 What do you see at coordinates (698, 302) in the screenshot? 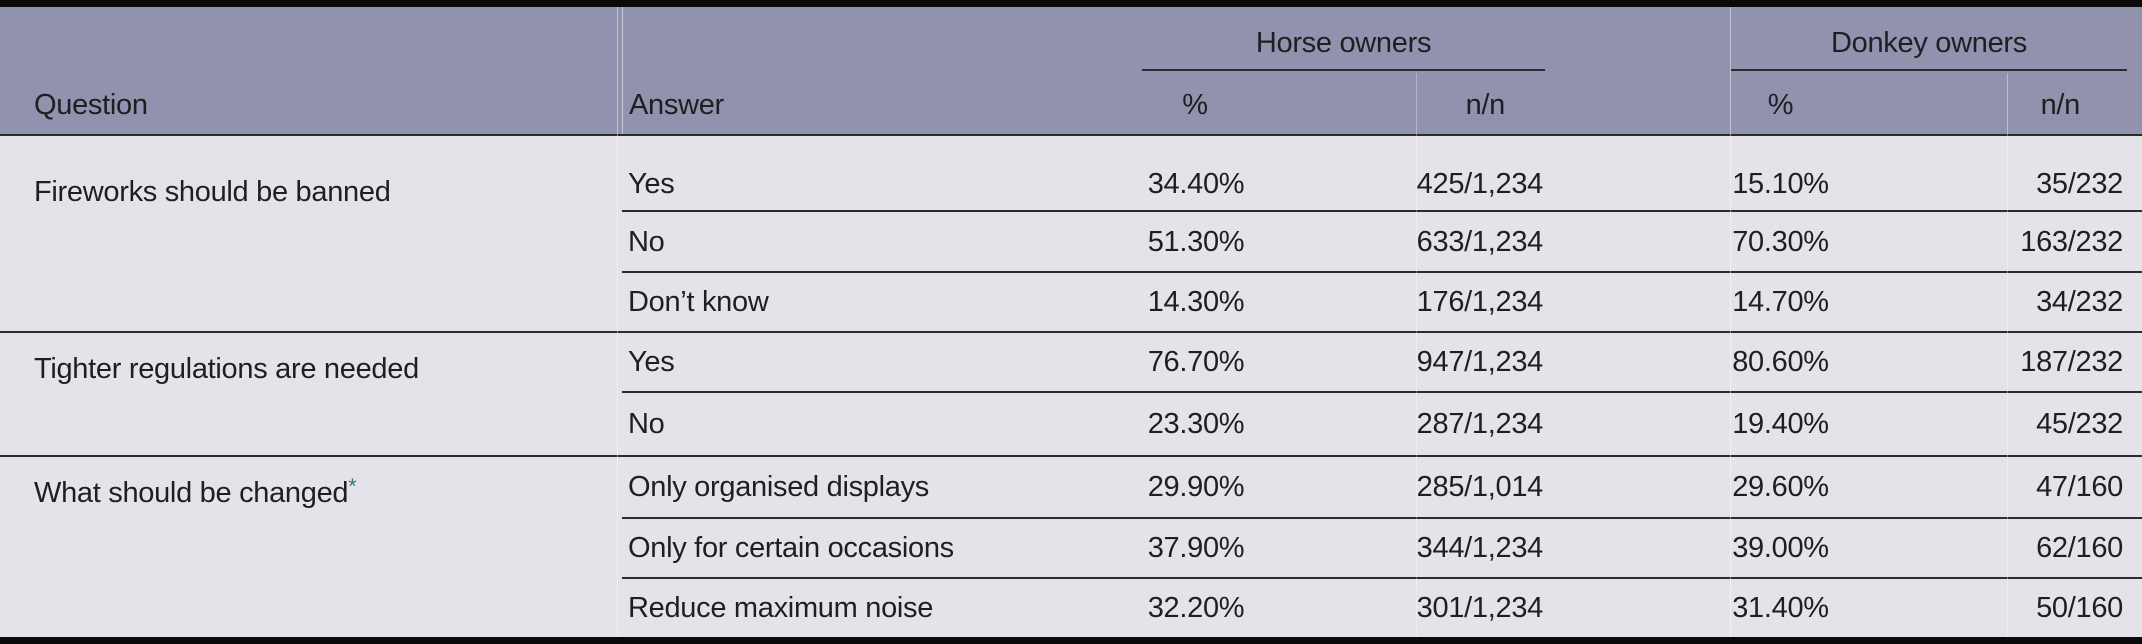
I see `answer-cell: Don’t know` at bounding box center [698, 302].